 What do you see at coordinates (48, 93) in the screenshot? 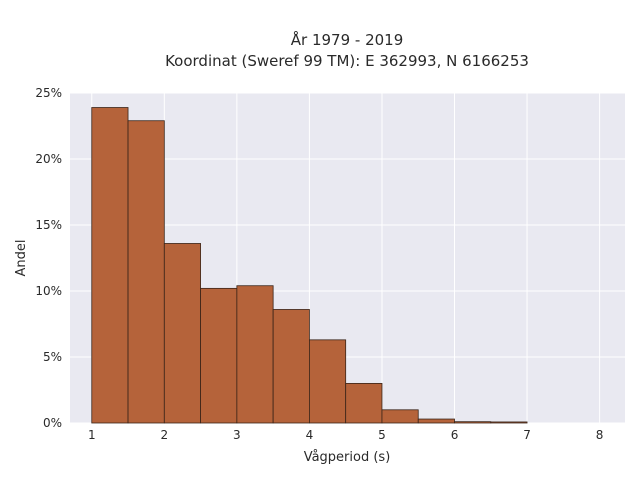
I see `y-tick-label: 25%` at bounding box center [48, 93].